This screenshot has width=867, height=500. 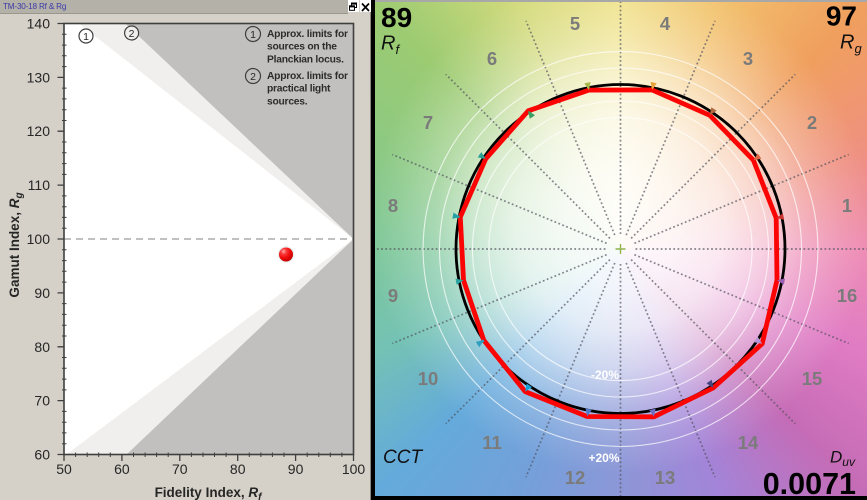 What do you see at coordinates (39, 24) in the screenshot?
I see `svg-text: 140` at bounding box center [39, 24].